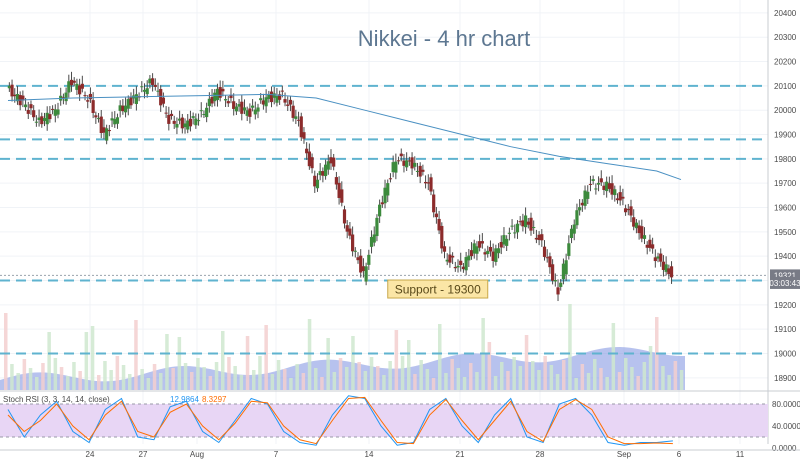 The image size is (800, 459). Describe the element at coordinates (785, 232) in the screenshot. I see `price-tick-label: 19500` at that location.